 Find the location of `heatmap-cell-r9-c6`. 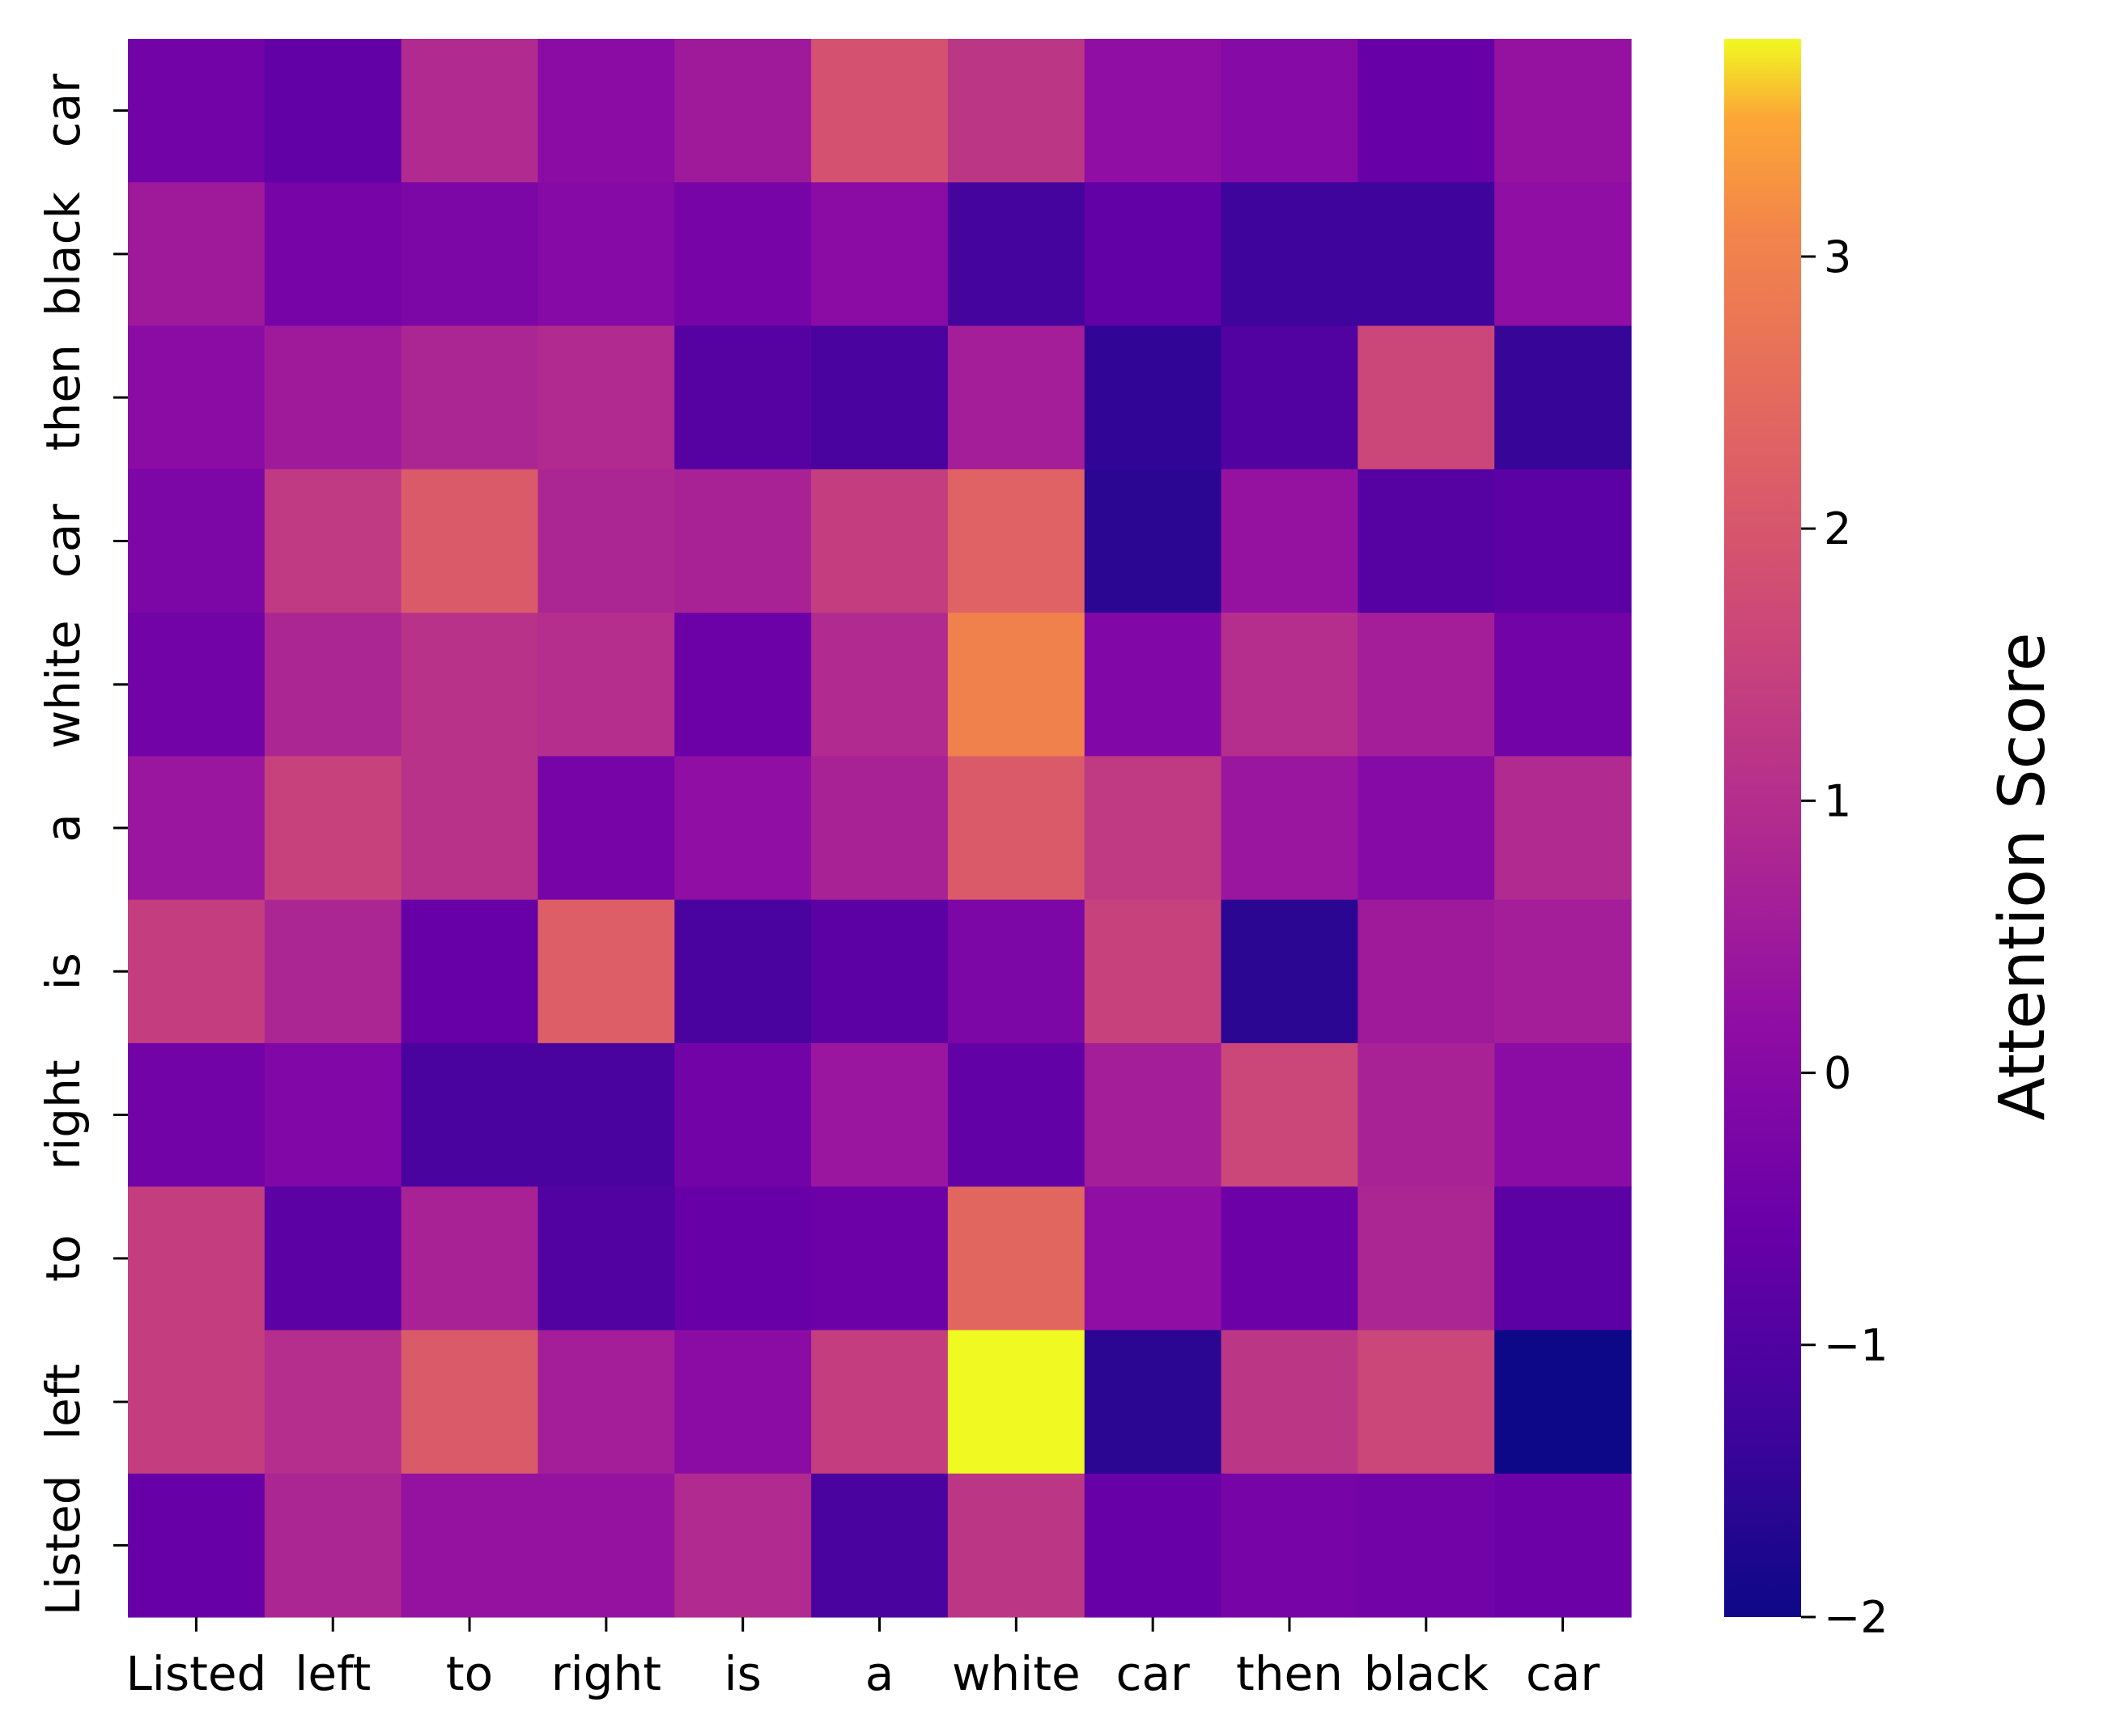

heatmap-cell-r9-c6 is located at coordinates (1016, 1402).